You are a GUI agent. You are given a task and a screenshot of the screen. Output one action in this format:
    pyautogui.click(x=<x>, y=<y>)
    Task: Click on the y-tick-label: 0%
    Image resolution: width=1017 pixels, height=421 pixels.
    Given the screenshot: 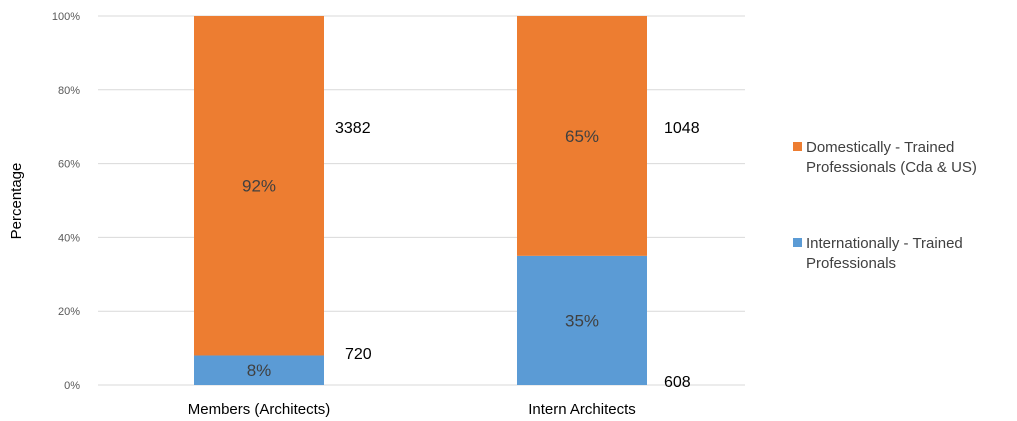 What is the action you would take?
    pyautogui.click(x=72, y=386)
    